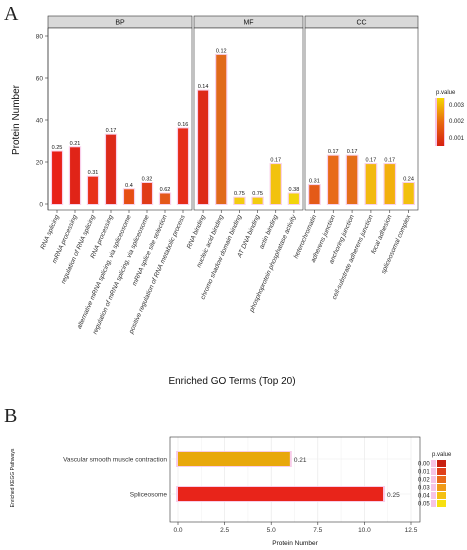  What do you see at coordinates (424, 489) in the screenshot?
I see `legend-b-tick: 0.03` at bounding box center [424, 489].